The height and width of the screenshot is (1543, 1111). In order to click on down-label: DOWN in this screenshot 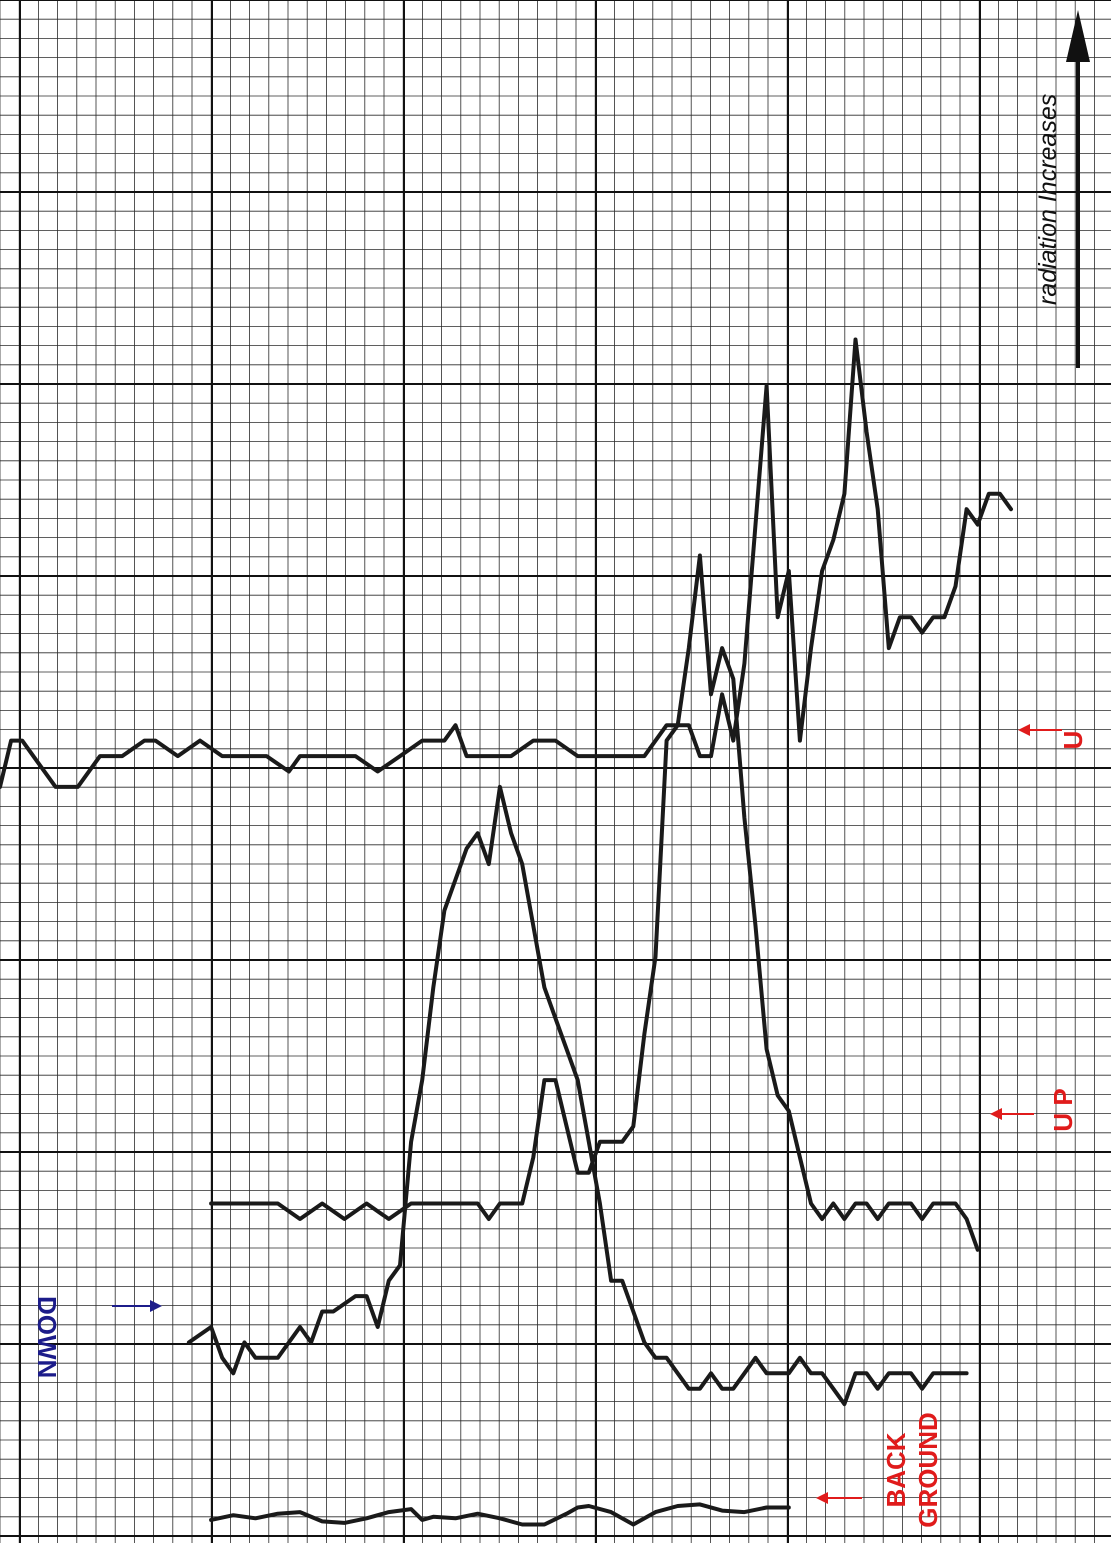, I will do `click(47, 1337)`.